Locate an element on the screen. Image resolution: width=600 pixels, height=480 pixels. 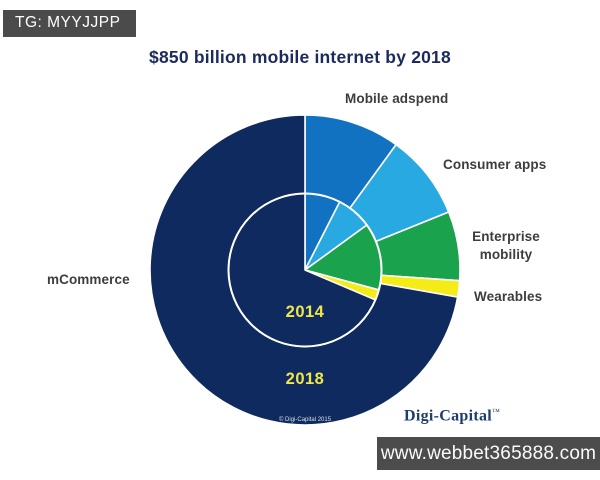
trademark-symbol: ™ is located at coordinates (496, 411).